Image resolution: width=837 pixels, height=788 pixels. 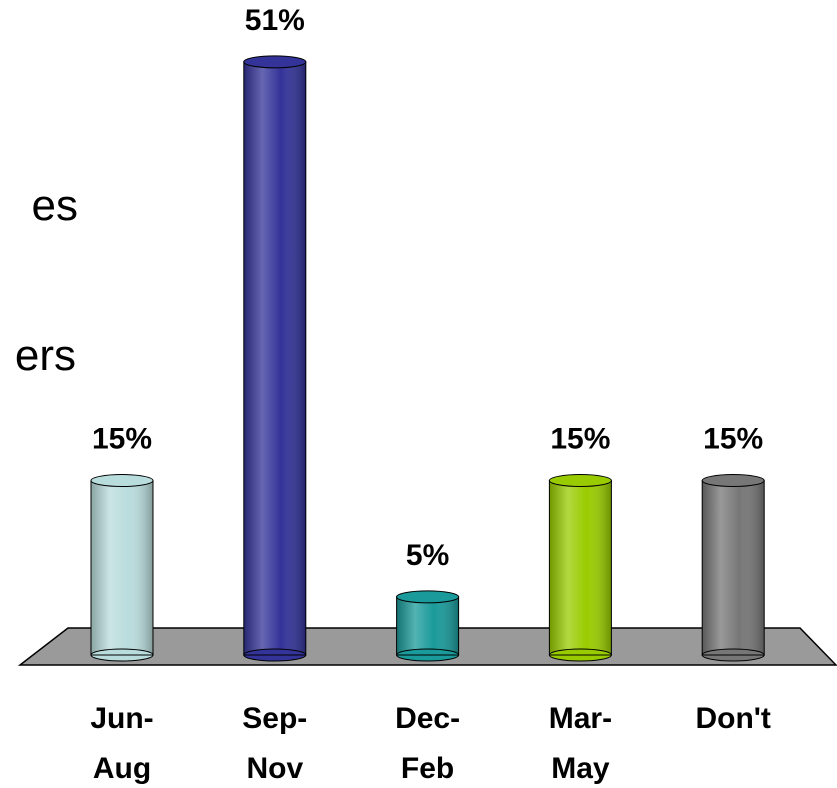 I want to click on value-label: 51%, so click(x=275, y=20).